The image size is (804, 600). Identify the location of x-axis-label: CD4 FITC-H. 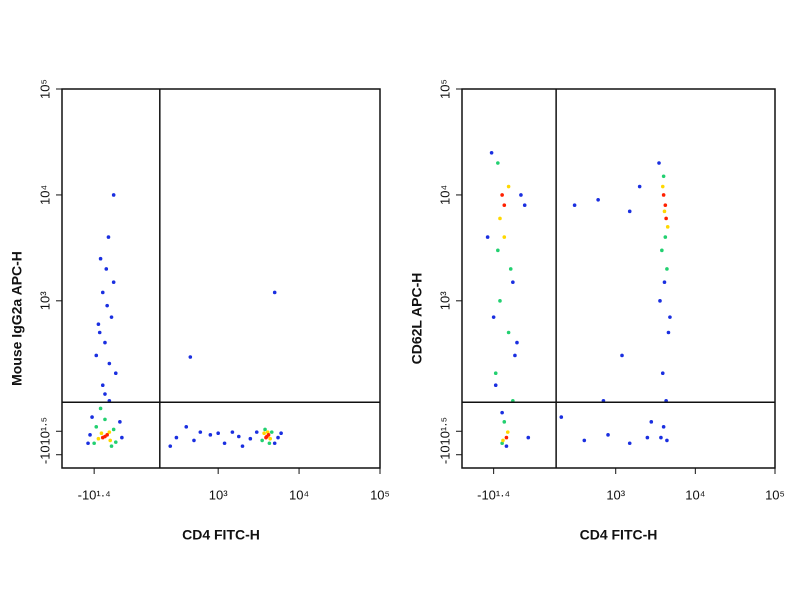
(221, 535).